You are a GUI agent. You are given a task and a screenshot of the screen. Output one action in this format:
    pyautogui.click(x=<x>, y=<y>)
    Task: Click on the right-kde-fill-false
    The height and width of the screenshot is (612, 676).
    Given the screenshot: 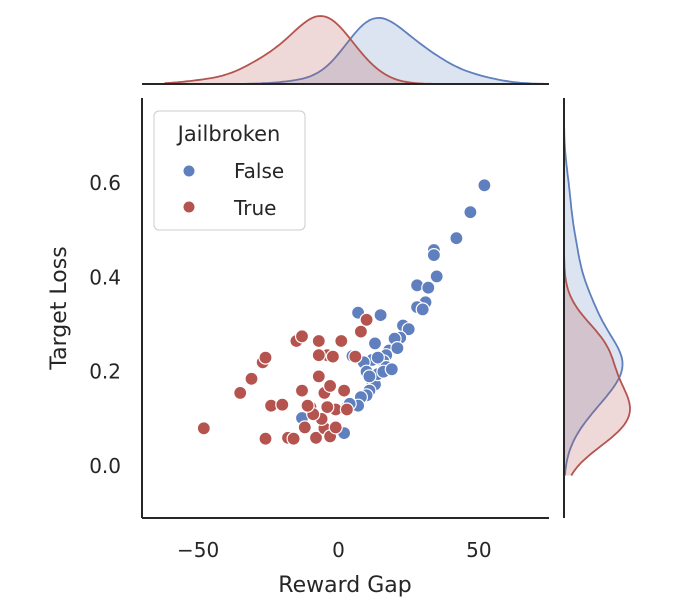 What is the action you would take?
    pyautogui.click(x=593, y=287)
    